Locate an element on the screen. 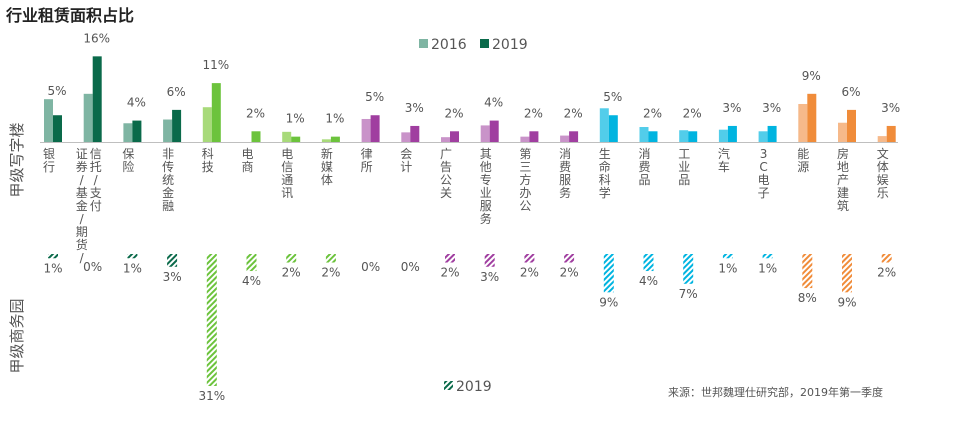 Image resolution: width=962 pixels, height=426 pixels. x-tick-label: 电商 is located at coordinates (247, 160).